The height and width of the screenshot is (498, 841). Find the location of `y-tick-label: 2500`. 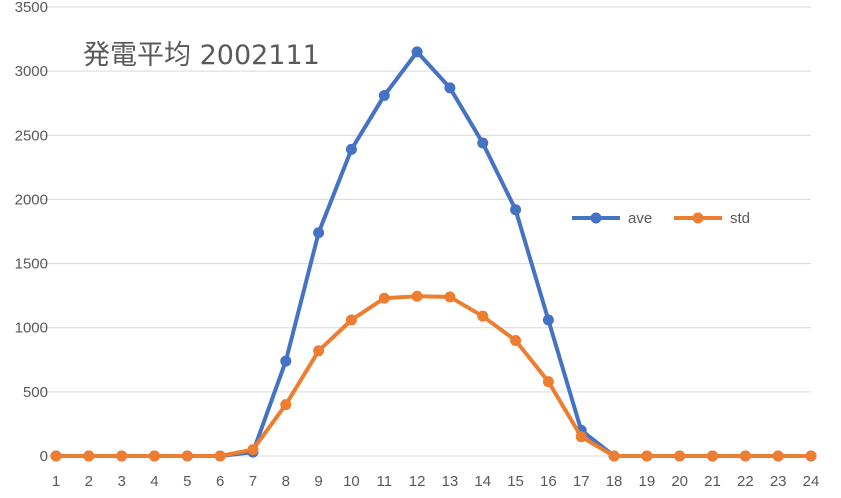

y-tick-label: 2500 is located at coordinates (31, 135).